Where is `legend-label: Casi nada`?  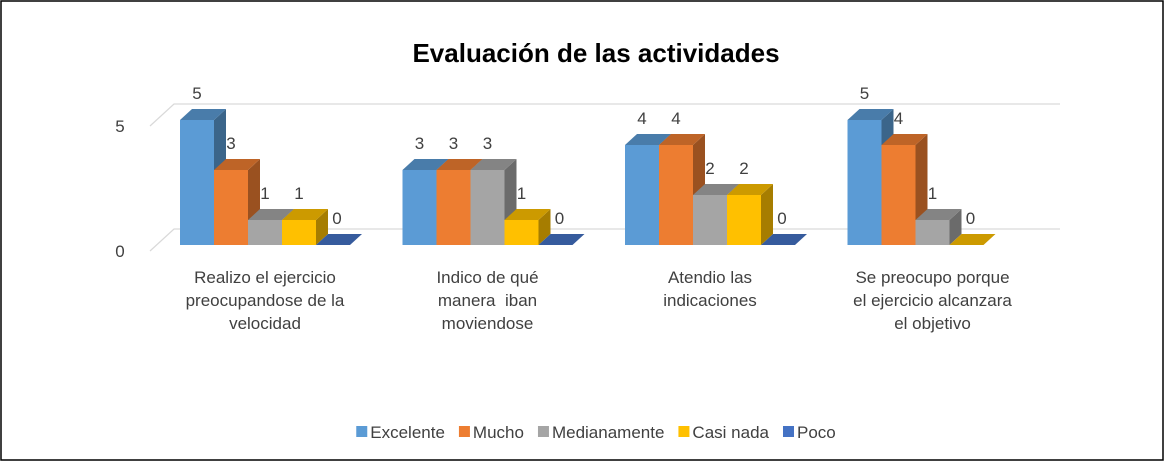
legend-label: Casi nada is located at coordinates (730, 432).